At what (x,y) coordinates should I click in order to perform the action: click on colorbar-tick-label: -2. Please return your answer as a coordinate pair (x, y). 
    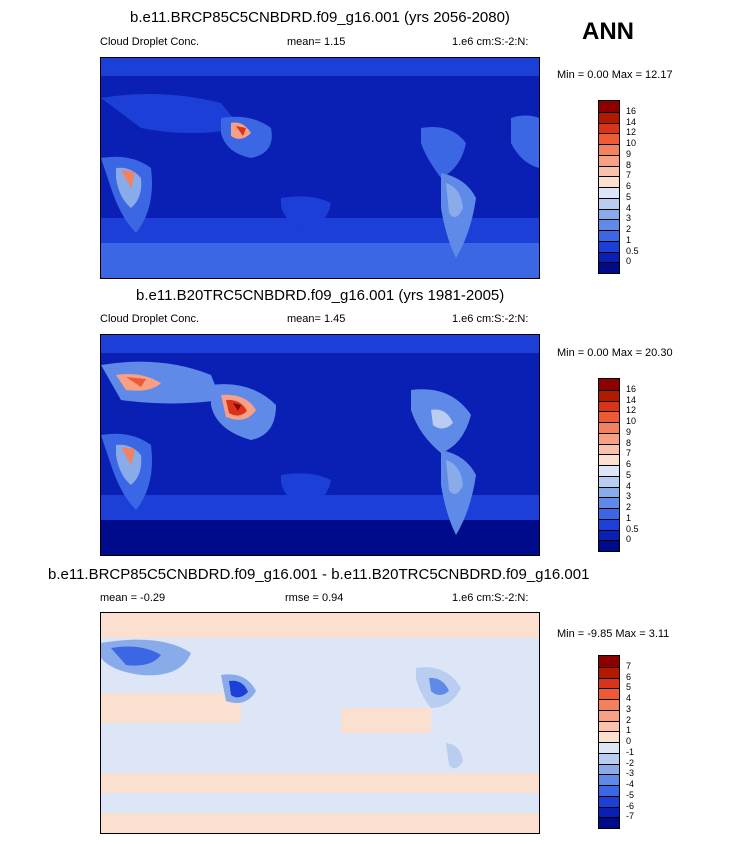
    Looking at the image, I should click on (630, 762).